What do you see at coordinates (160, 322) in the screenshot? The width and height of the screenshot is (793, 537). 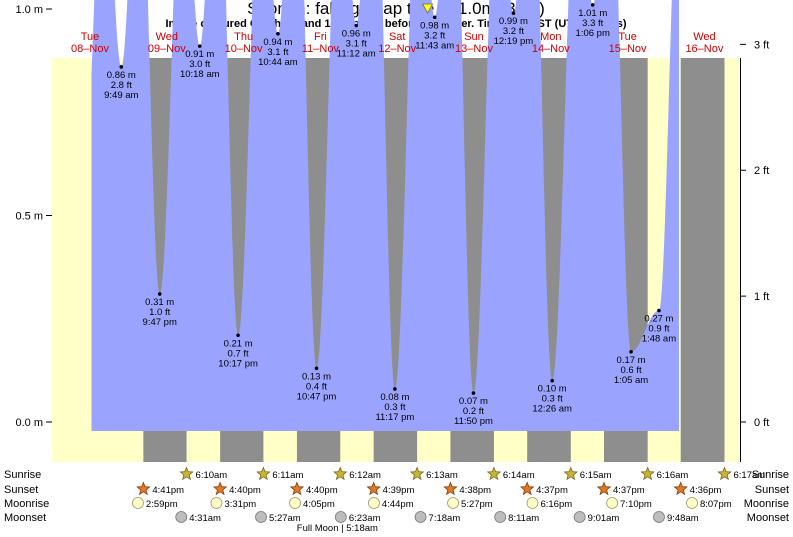 I see `tide-time-label: 9:47 pm` at bounding box center [160, 322].